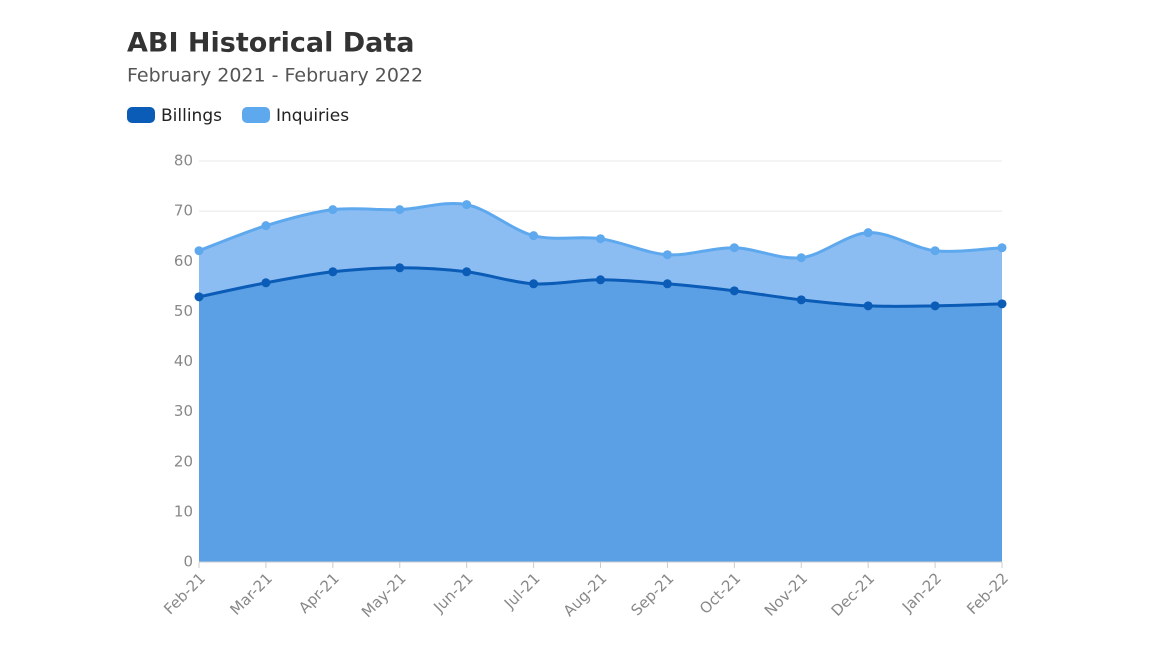 Image resolution: width=1170 pixels, height=662 pixels. I want to click on y-tick-label: 80, so click(183, 161).